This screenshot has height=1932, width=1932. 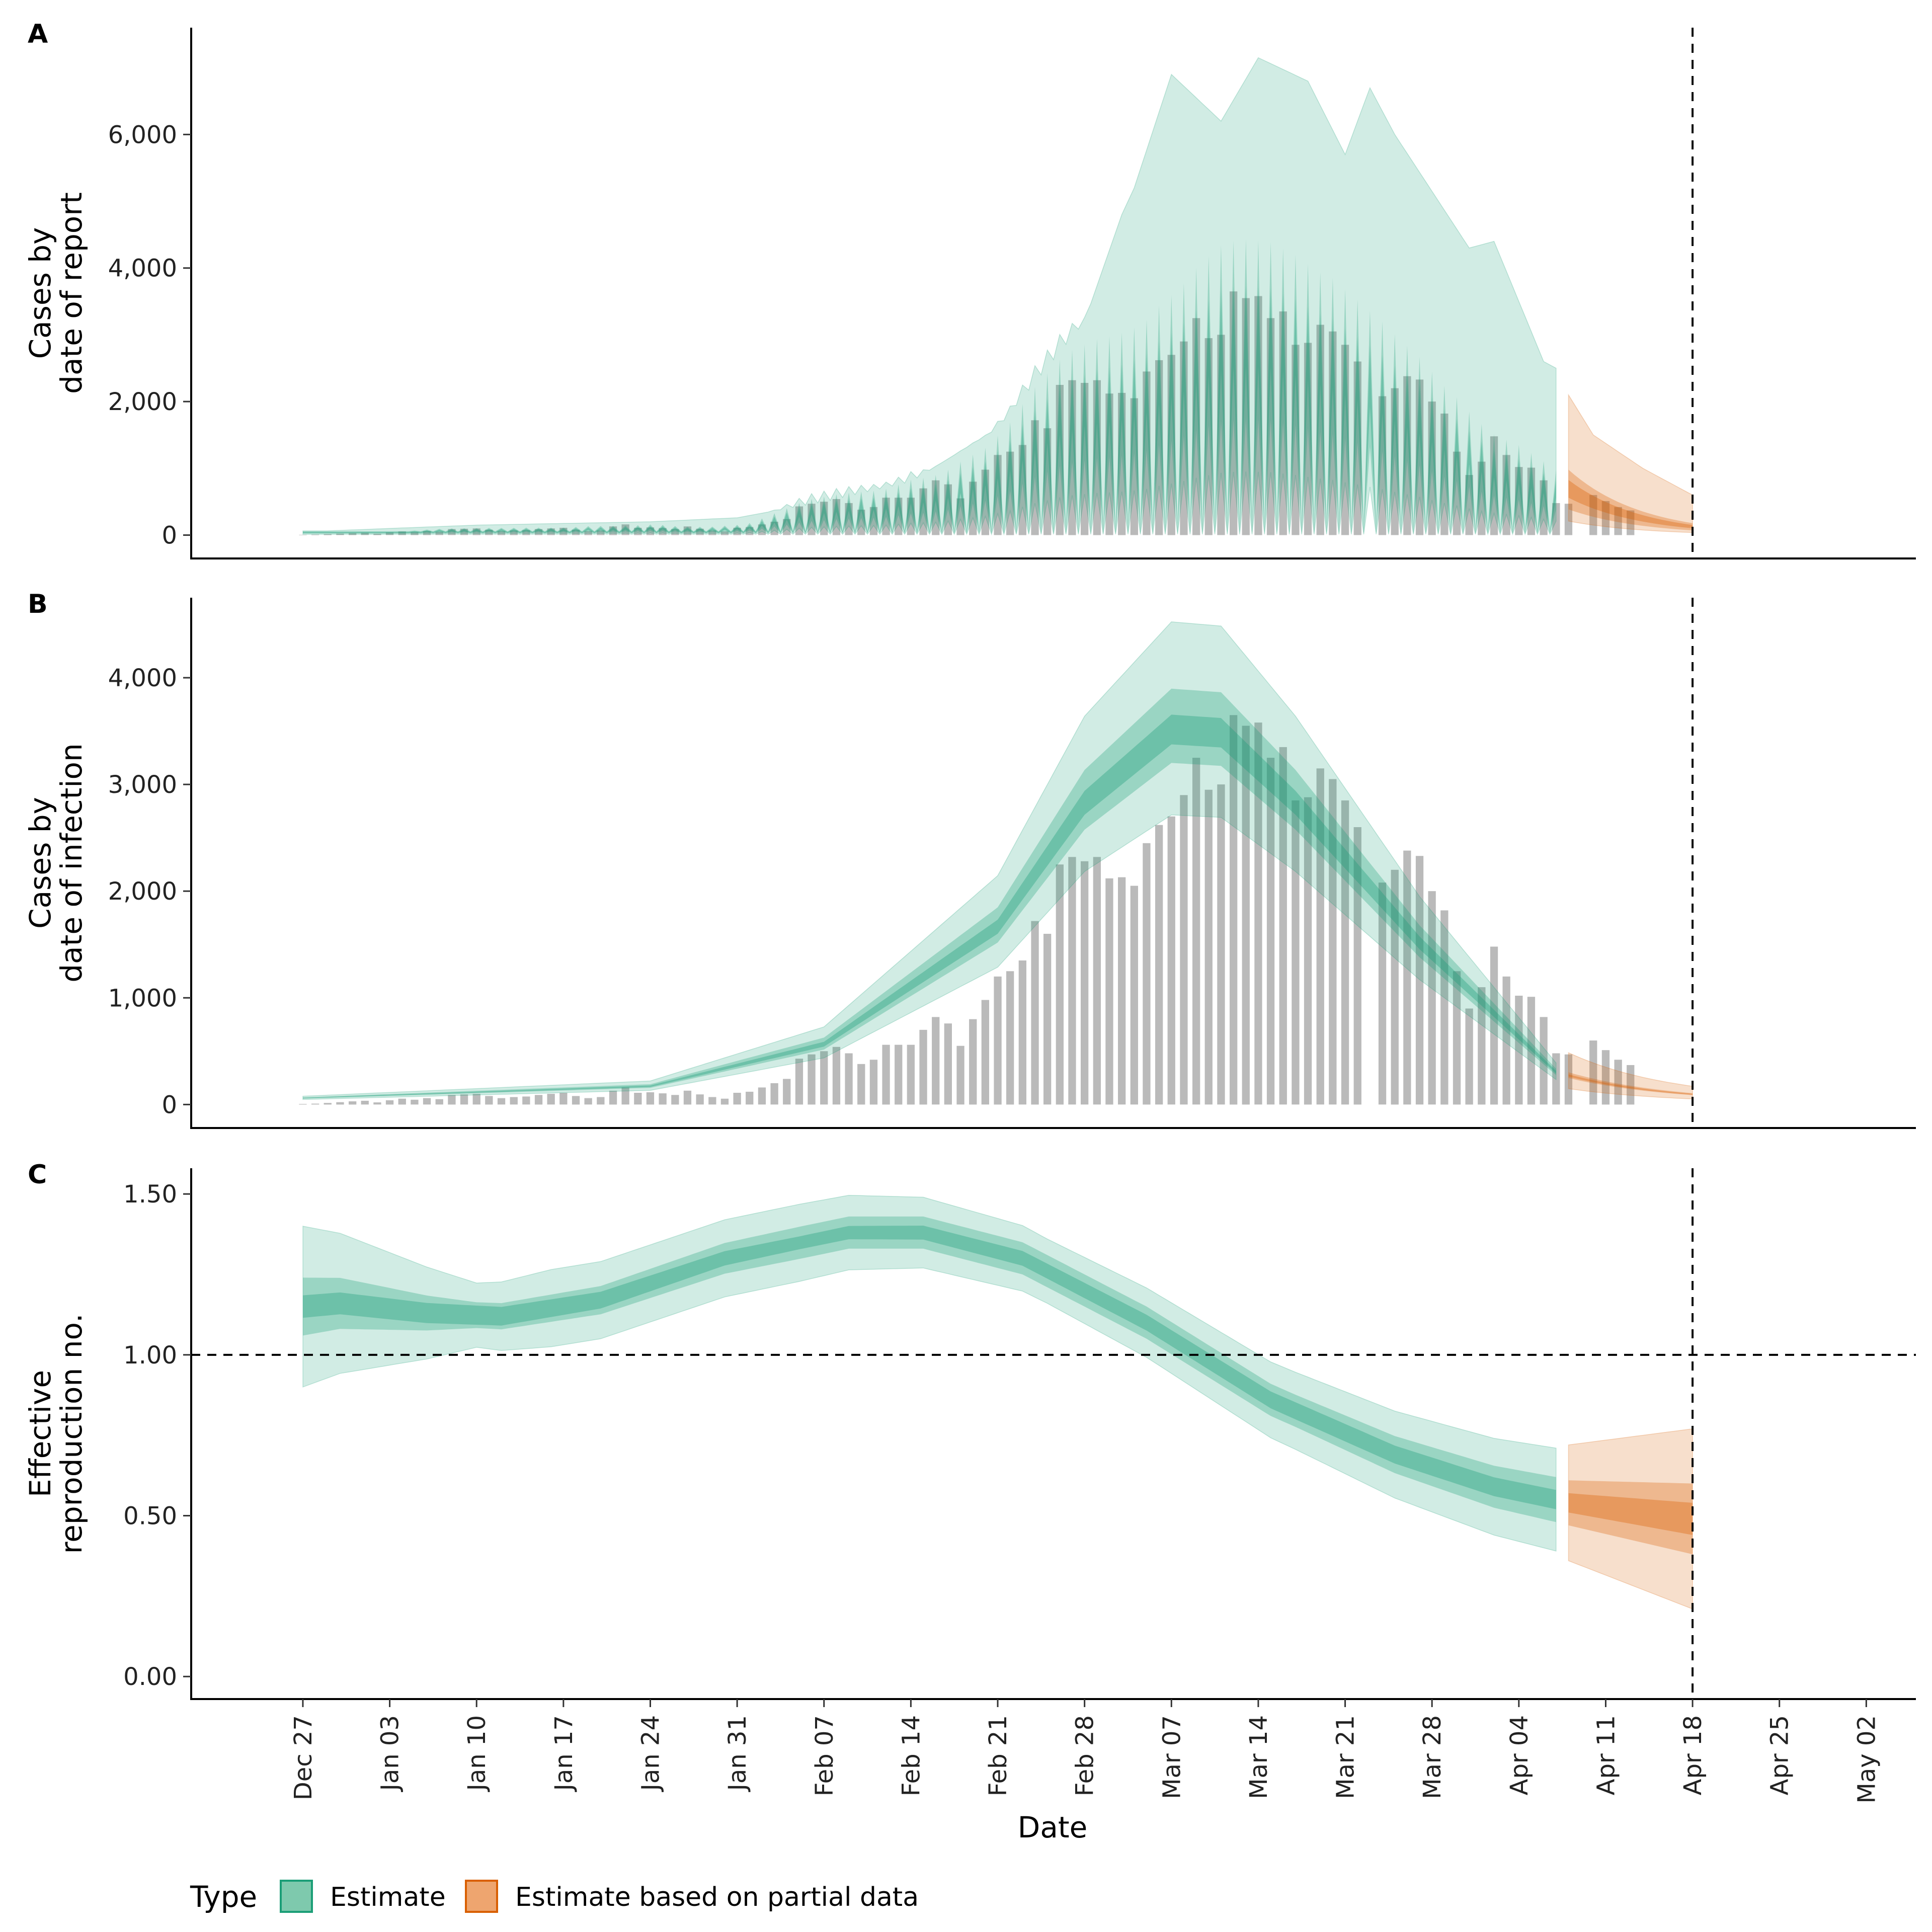 What do you see at coordinates (224, 1897) in the screenshot?
I see `legend-title: Type` at bounding box center [224, 1897].